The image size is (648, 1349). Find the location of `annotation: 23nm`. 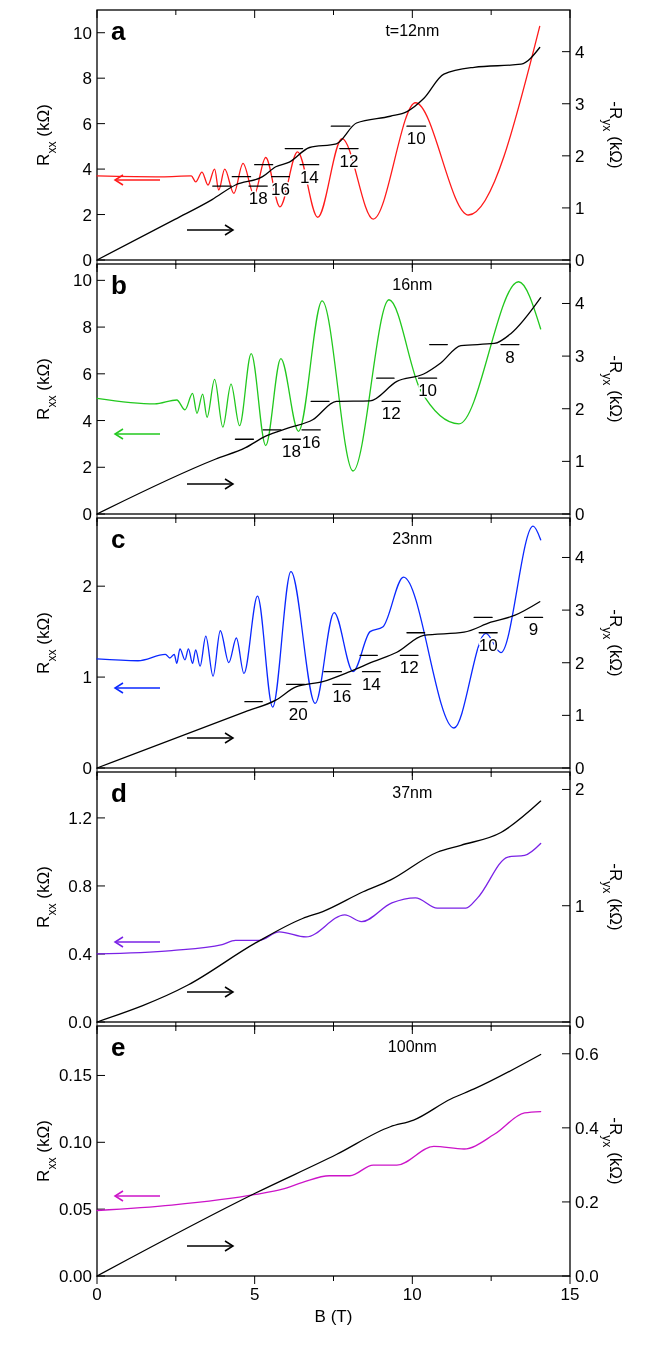

annotation: 23nm is located at coordinates (412, 538).